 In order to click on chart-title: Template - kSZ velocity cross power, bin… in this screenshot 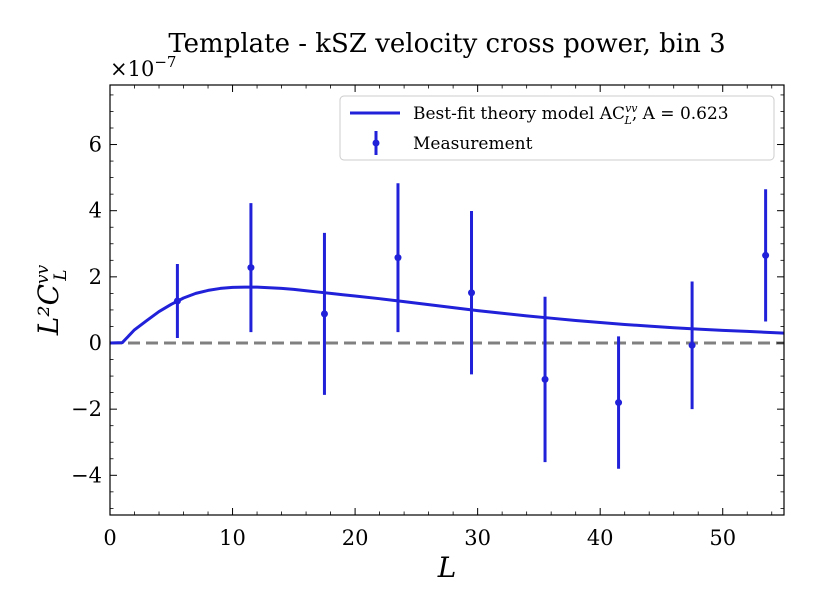, I will do `click(446, 44)`.